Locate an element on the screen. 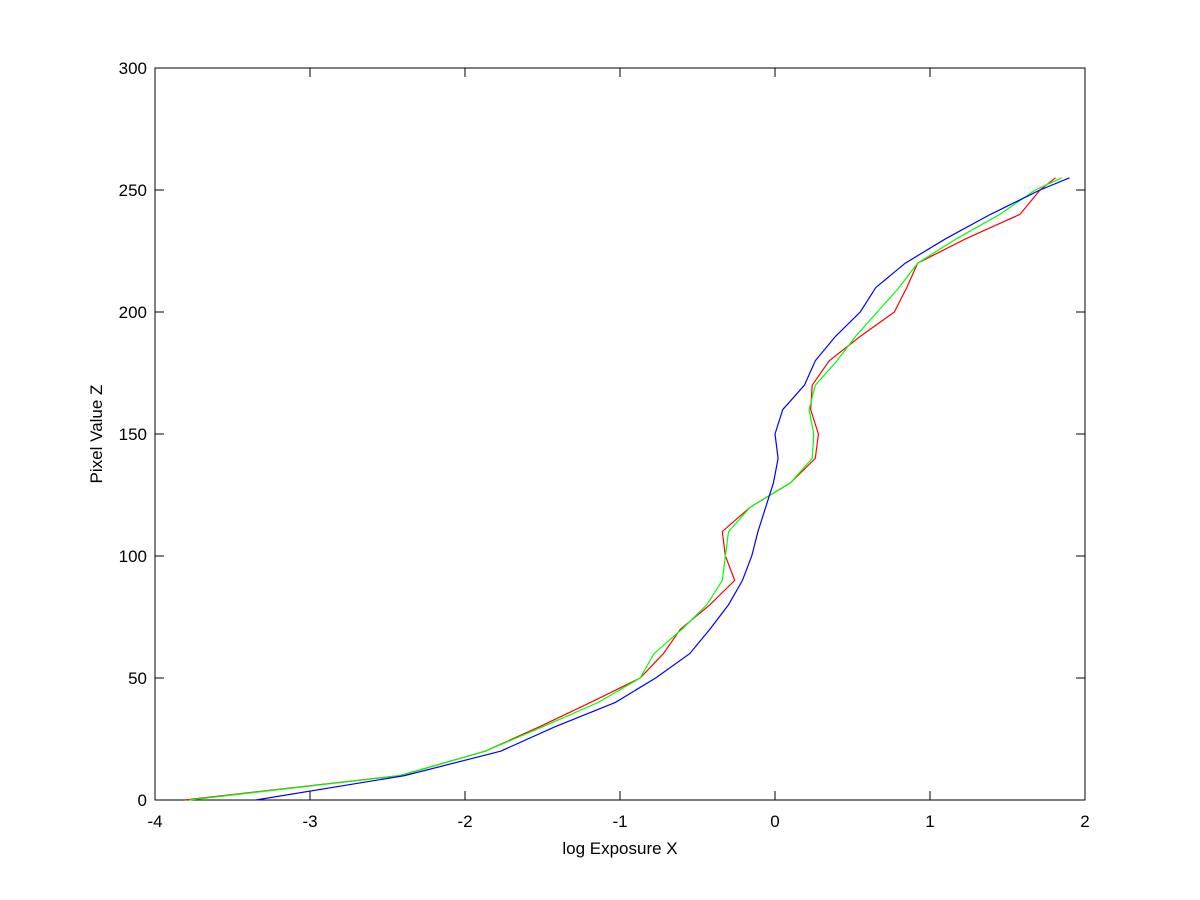 This screenshot has height=900, width=1200. y-tick-label: 250 is located at coordinates (133, 190).